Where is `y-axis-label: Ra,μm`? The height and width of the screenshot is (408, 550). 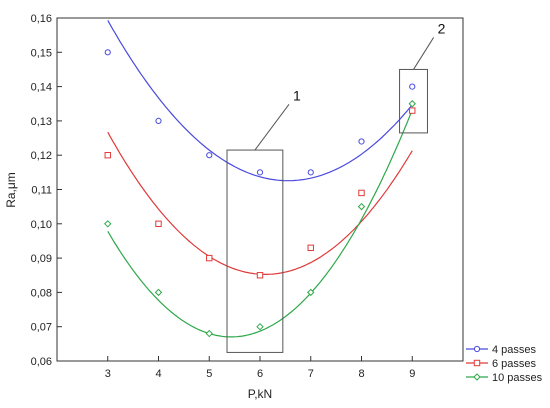 y-axis-label: Ra,μm is located at coordinates (11, 190).